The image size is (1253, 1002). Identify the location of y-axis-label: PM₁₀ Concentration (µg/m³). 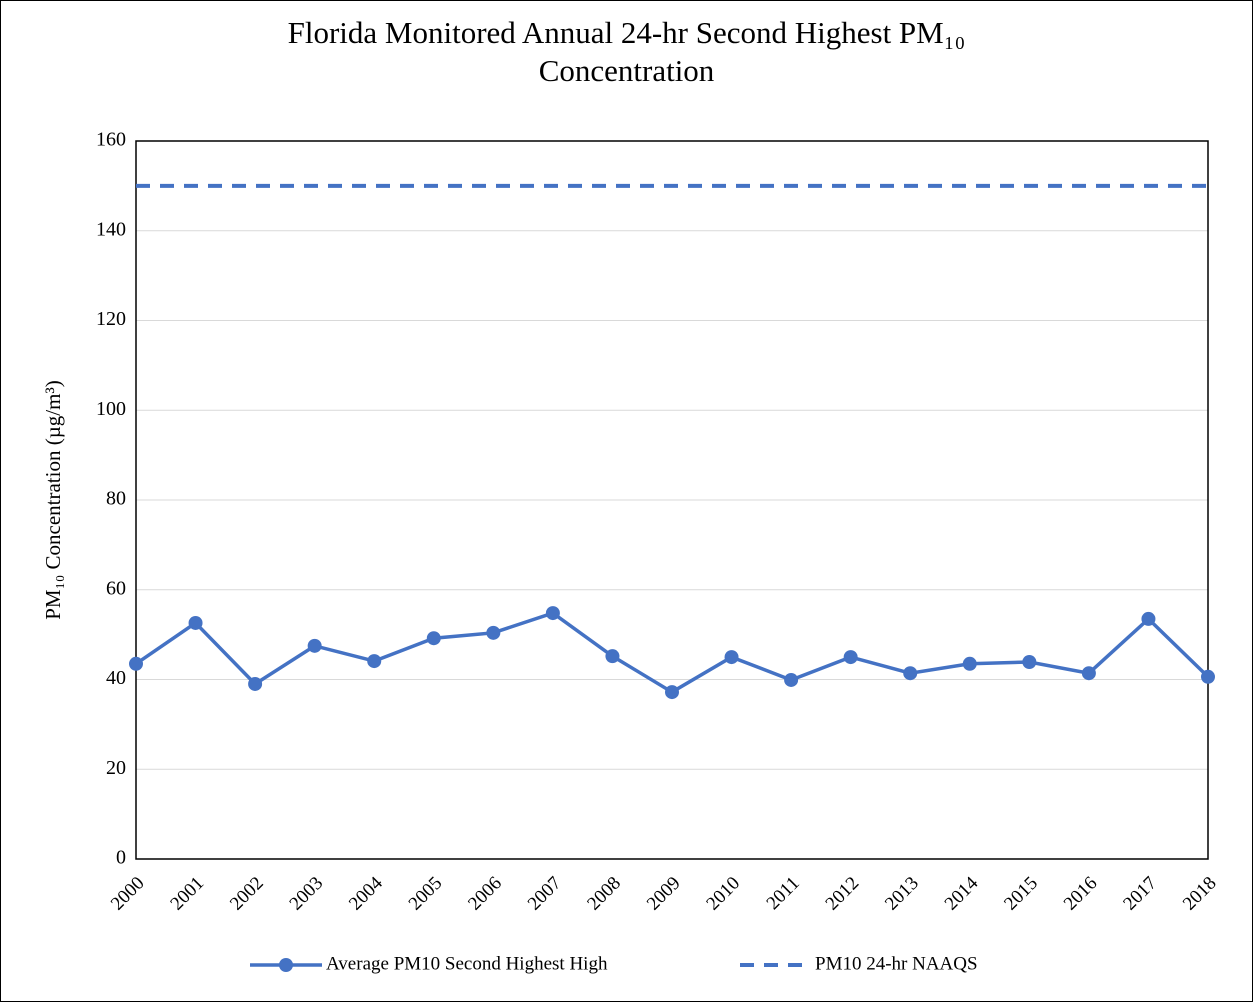
(53, 500).